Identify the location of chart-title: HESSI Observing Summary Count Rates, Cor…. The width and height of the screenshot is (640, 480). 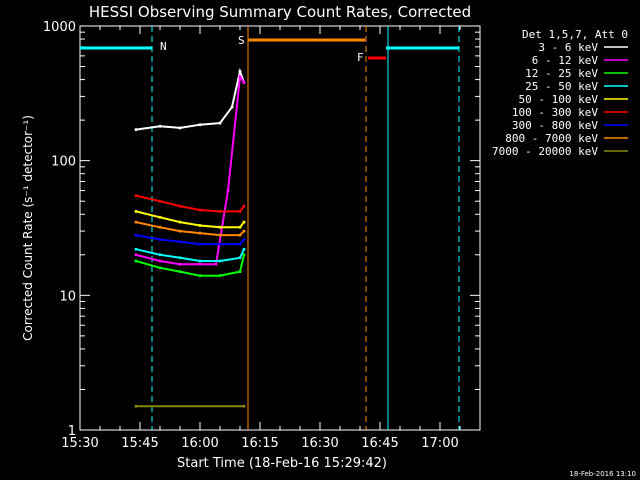
(280, 12).